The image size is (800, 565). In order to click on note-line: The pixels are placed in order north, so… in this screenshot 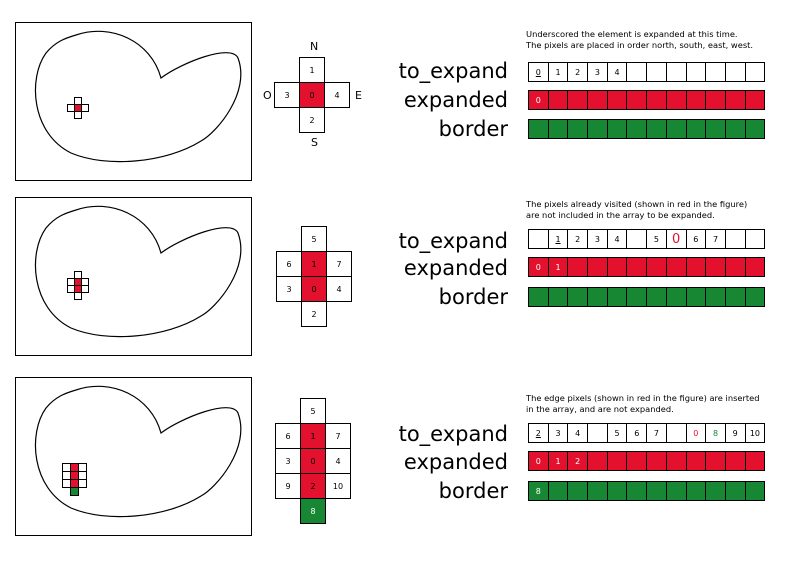, I will do `click(640, 45)`.